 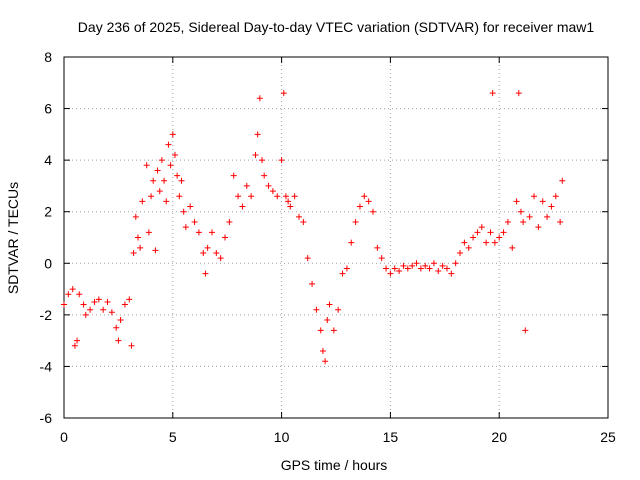 What do you see at coordinates (48, 212) in the screenshot?
I see `y-tick-label: 2` at bounding box center [48, 212].